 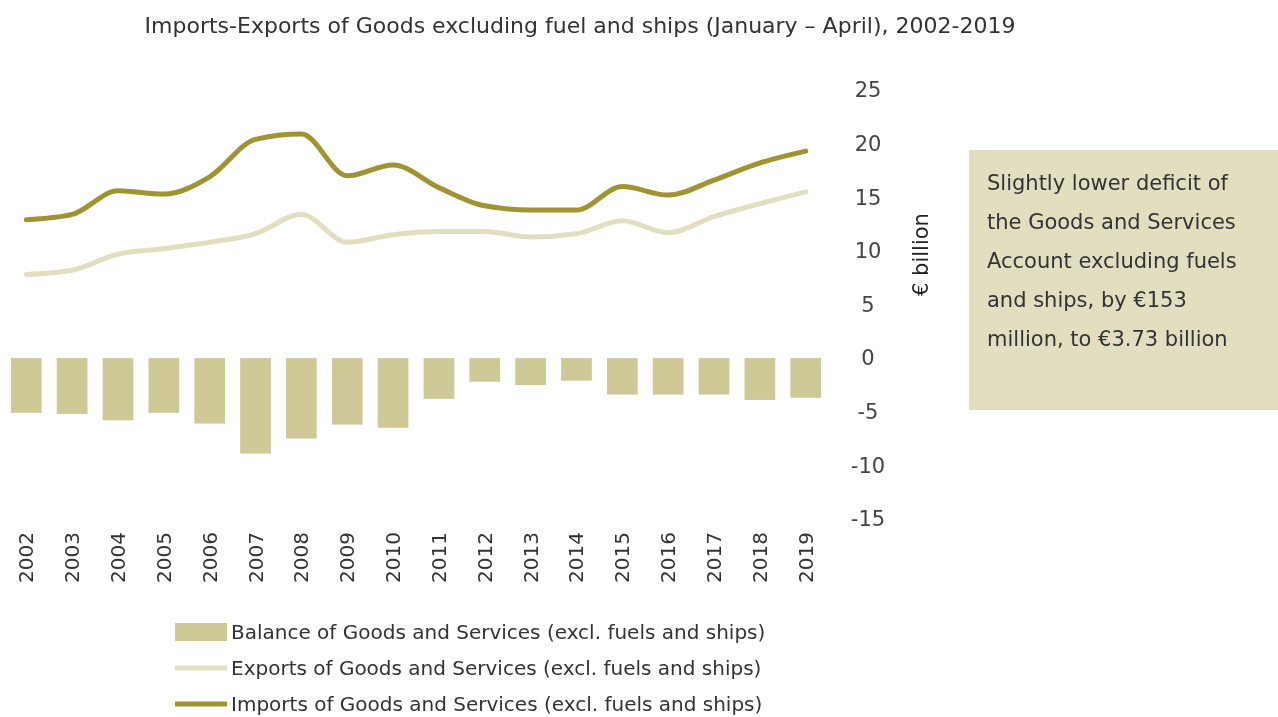 What do you see at coordinates (438, 557) in the screenshot?
I see `x-tick-label: 2011` at bounding box center [438, 557].